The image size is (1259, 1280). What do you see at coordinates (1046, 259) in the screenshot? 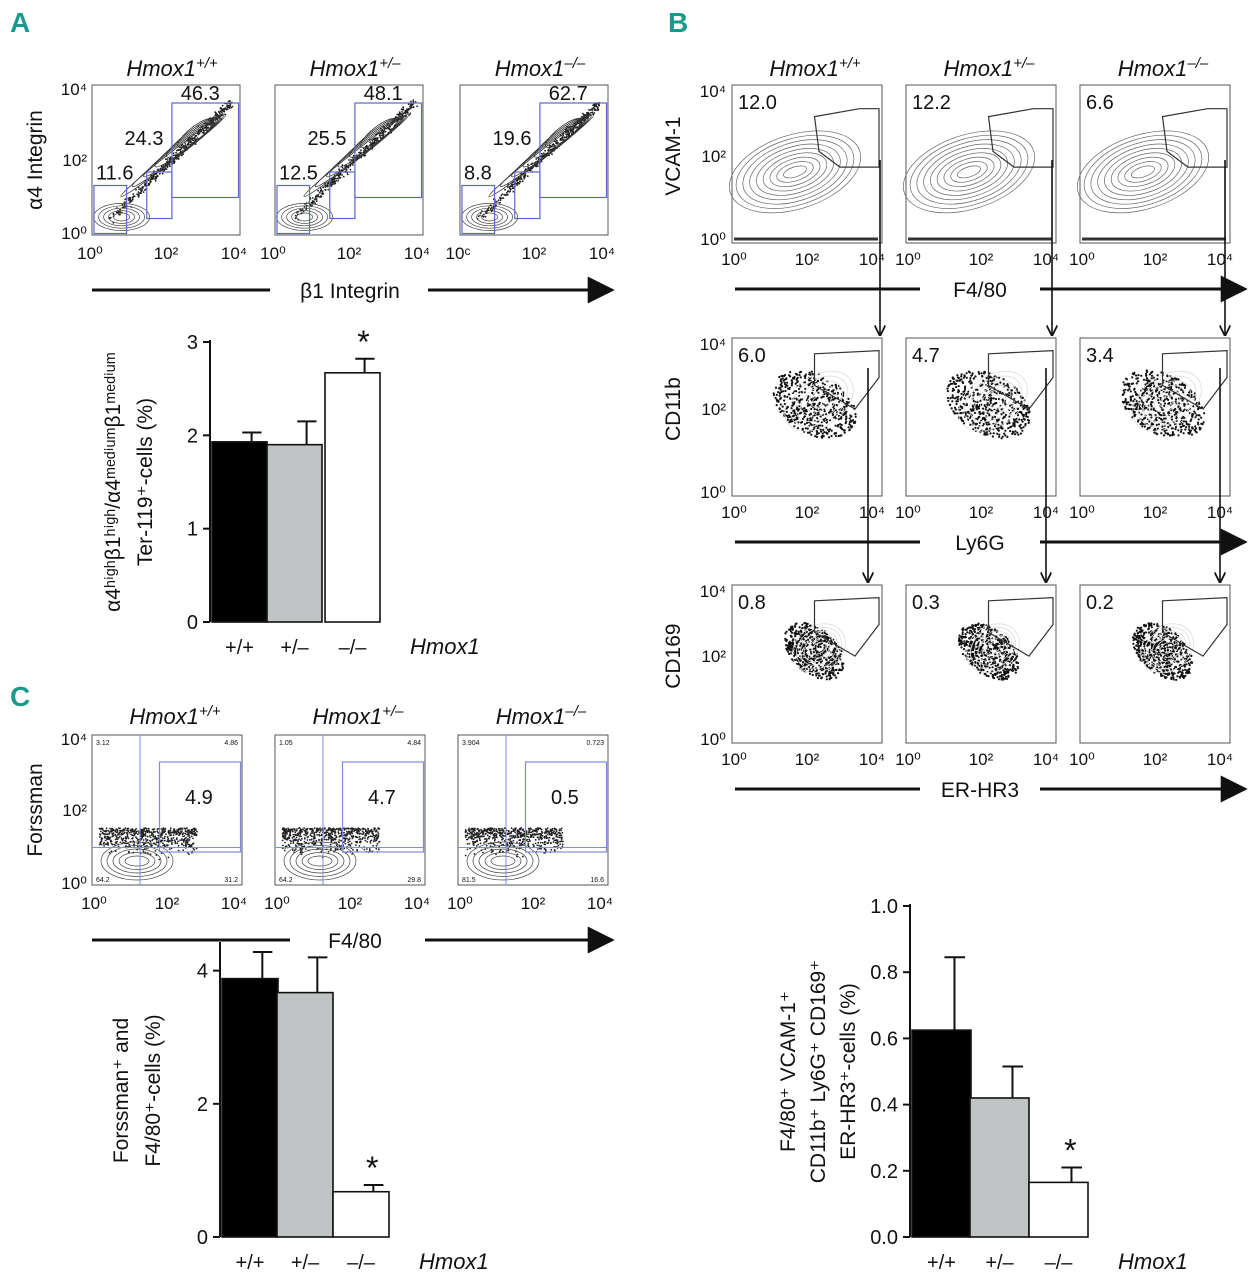
I see `x-tick-label: 10⁴` at bounding box center [1046, 259].